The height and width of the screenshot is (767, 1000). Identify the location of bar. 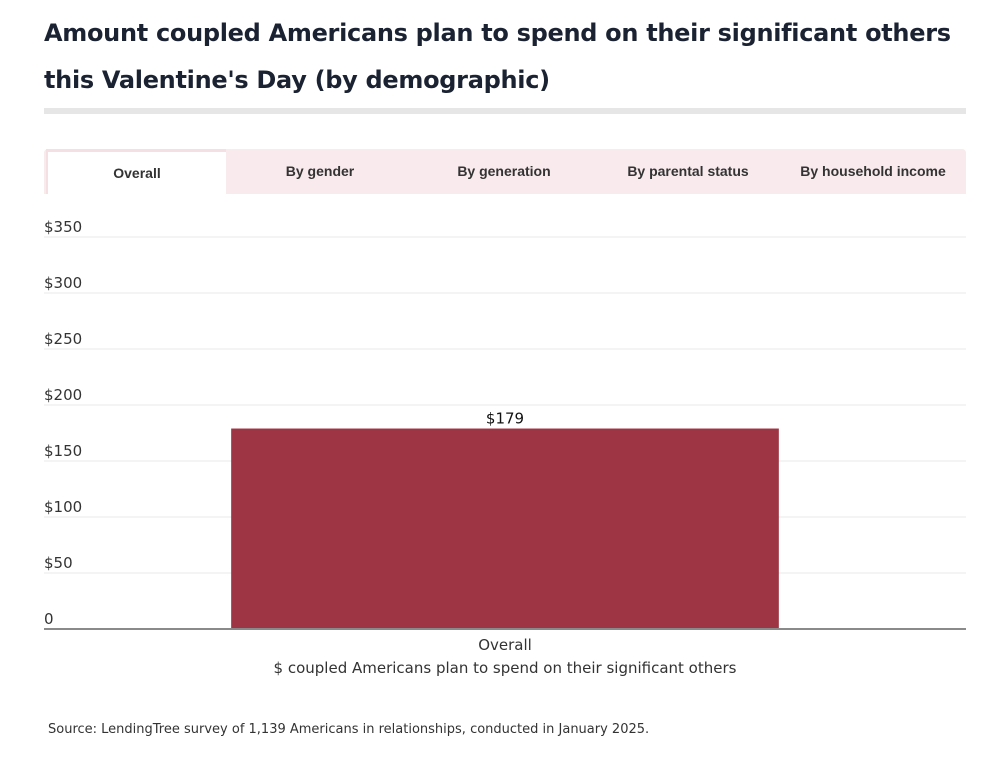
(505, 528).